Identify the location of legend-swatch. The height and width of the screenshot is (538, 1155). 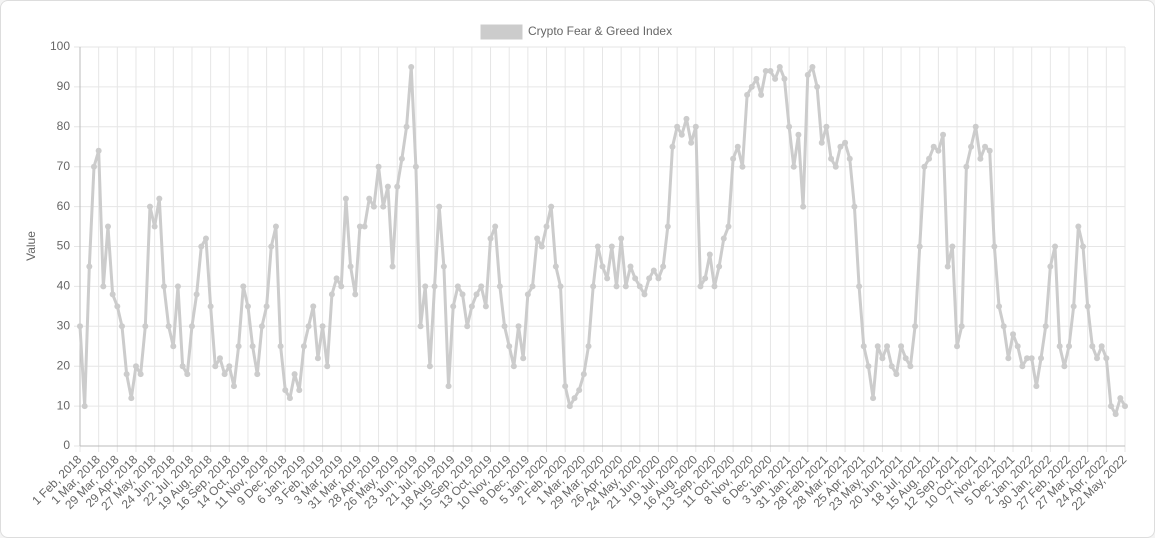
(501, 32).